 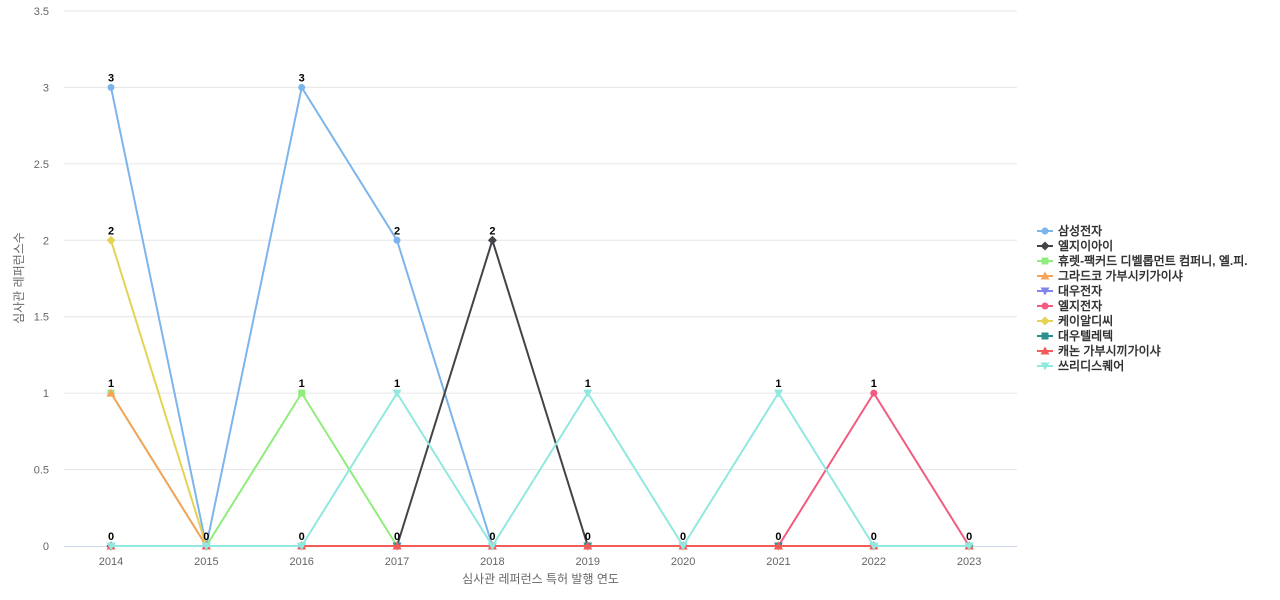 I want to click on legend-label: 휴렛-팩커드 디벨롭먼트 컴퍼니, 엘.피., so click(x=1153, y=260).